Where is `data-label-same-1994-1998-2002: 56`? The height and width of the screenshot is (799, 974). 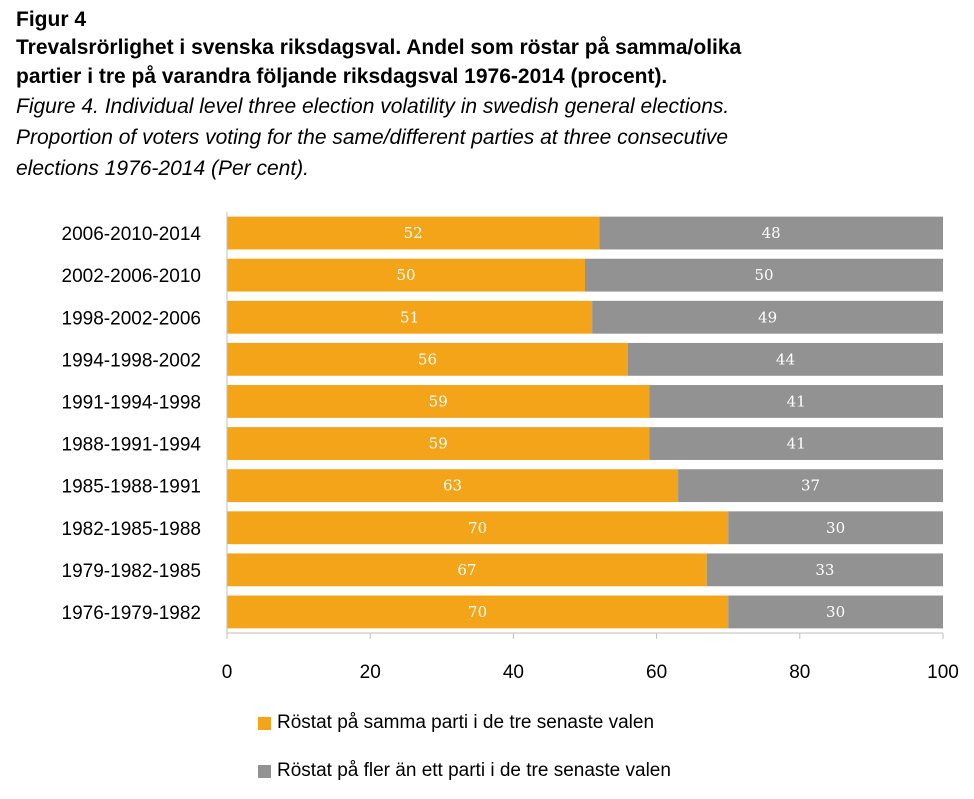 data-label-same-1994-1998-2002: 56 is located at coordinates (427, 359).